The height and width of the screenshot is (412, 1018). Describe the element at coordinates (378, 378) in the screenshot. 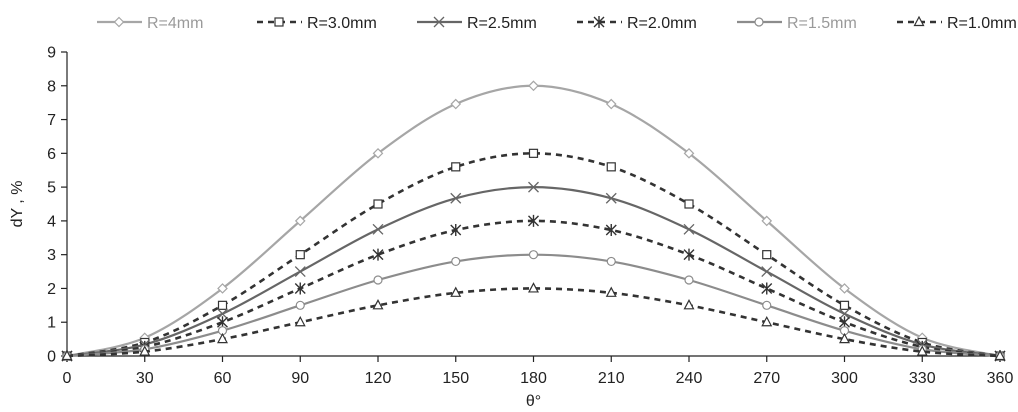

I see `x-tick-label: 120` at that location.